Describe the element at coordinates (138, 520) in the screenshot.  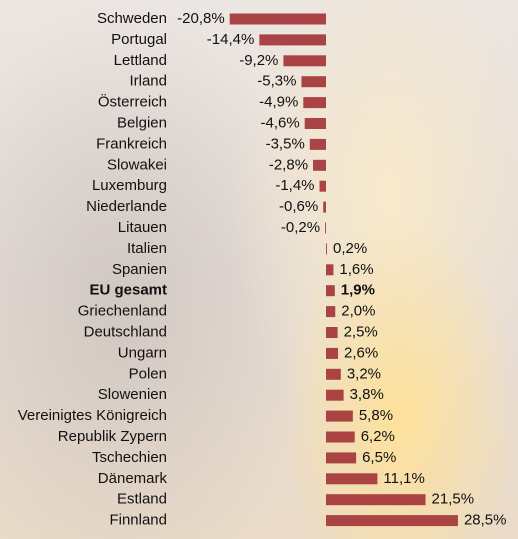
I see `category-label: Finnland` at that location.